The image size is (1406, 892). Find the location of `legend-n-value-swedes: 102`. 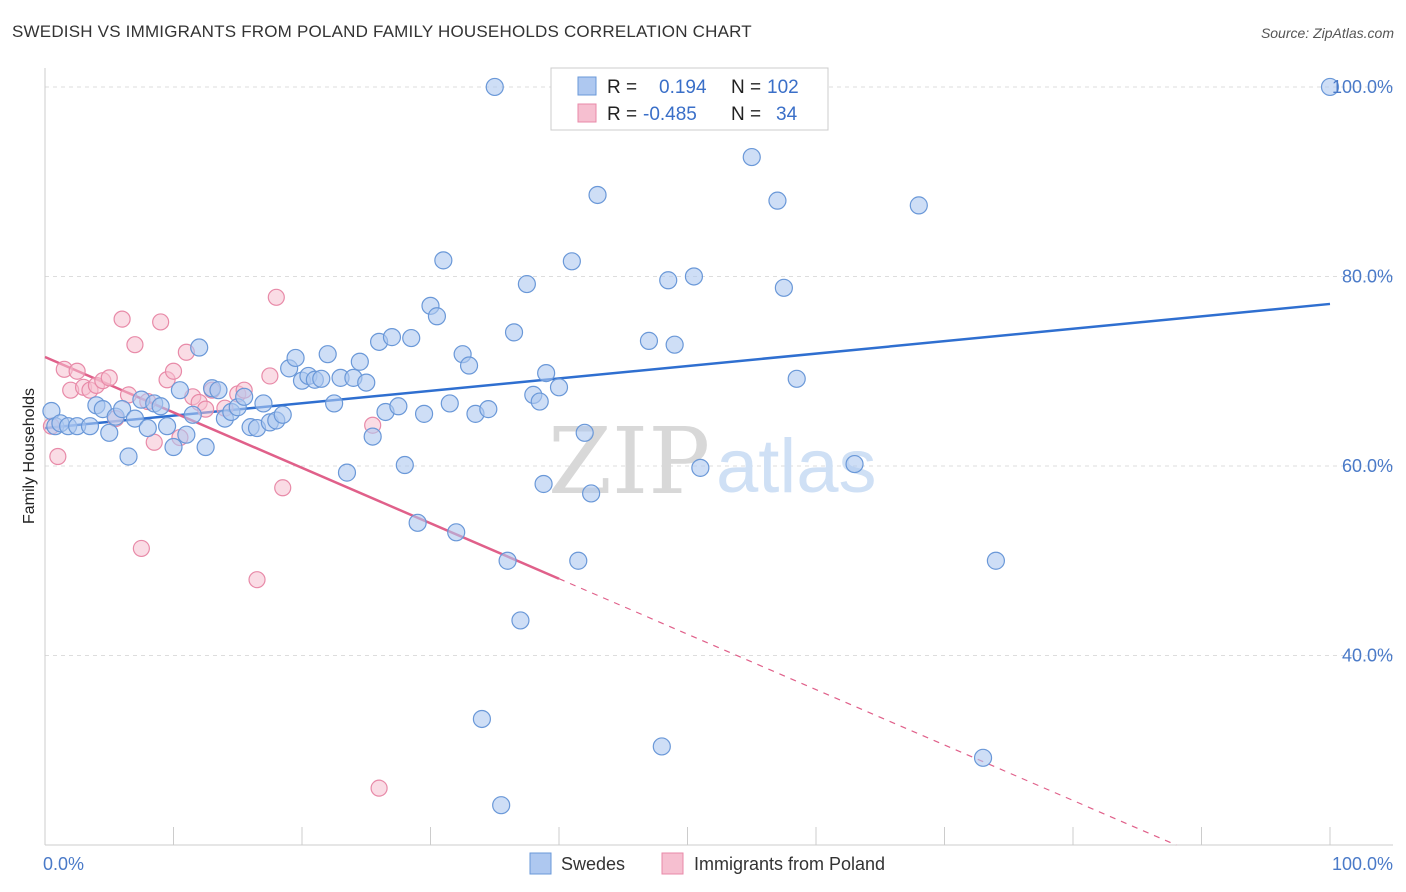

legend-n-value-swedes: 102 is located at coordinates (783, 87).